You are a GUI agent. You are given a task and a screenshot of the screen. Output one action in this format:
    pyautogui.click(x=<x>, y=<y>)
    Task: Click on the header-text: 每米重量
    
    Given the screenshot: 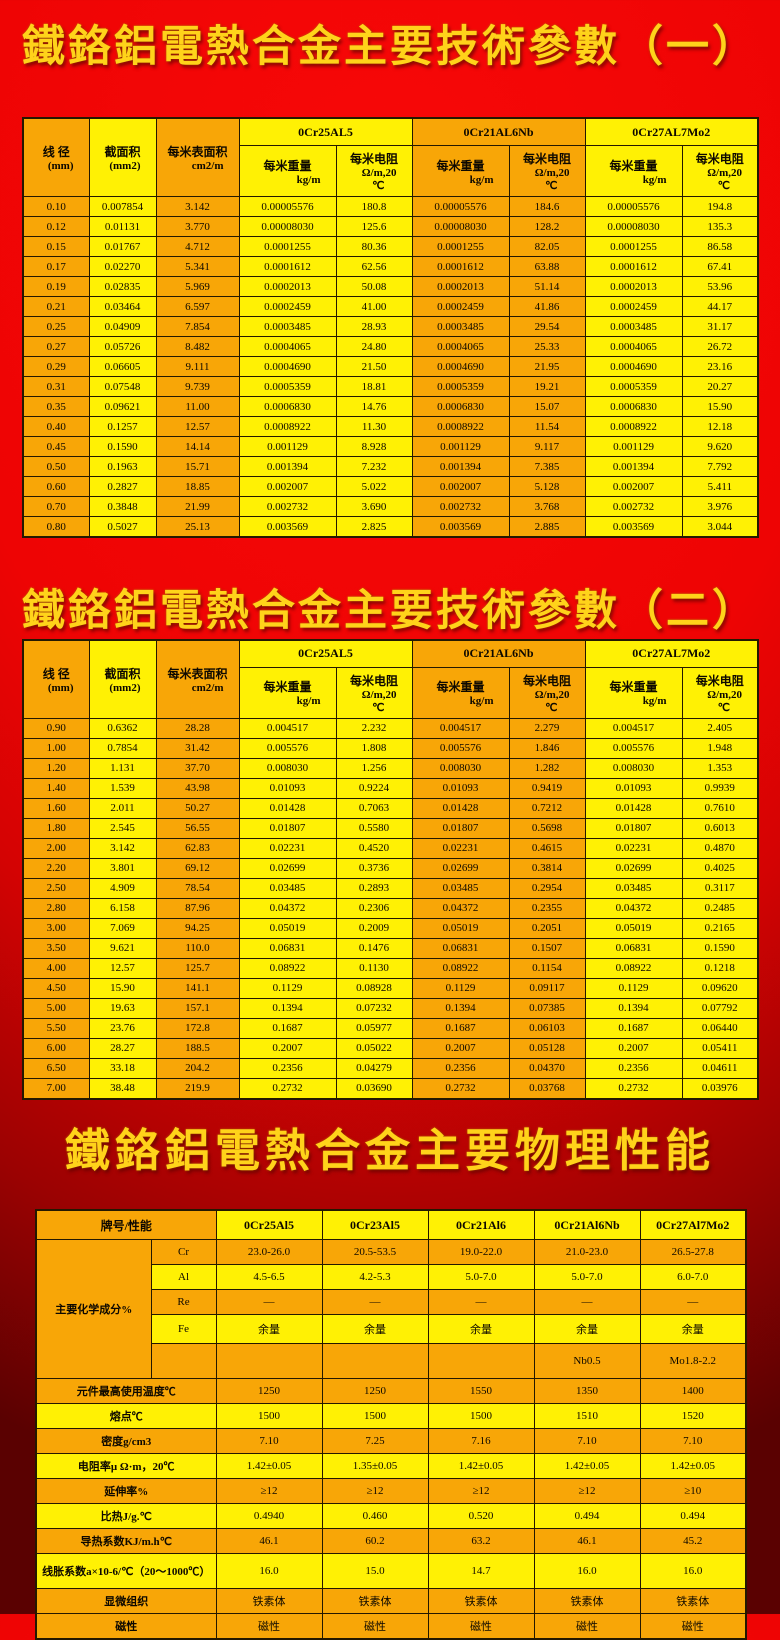 What is the action you would take?
    pyautogui.click(x=633, y=165)
    